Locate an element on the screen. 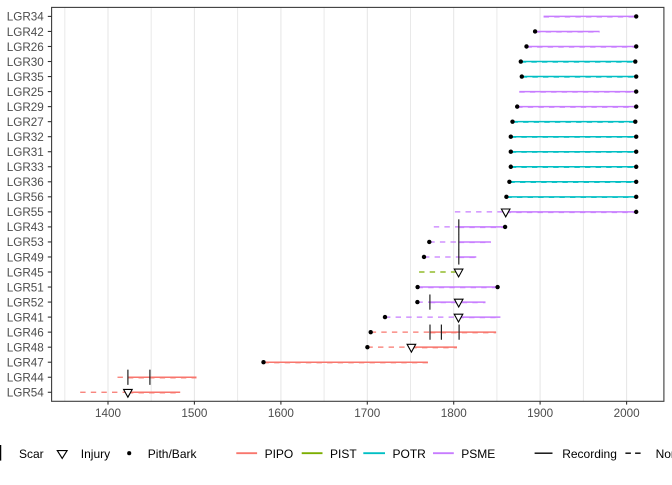 The image size is (672, 485). svg-text: LGR55 is located at coordinates (26, 212).